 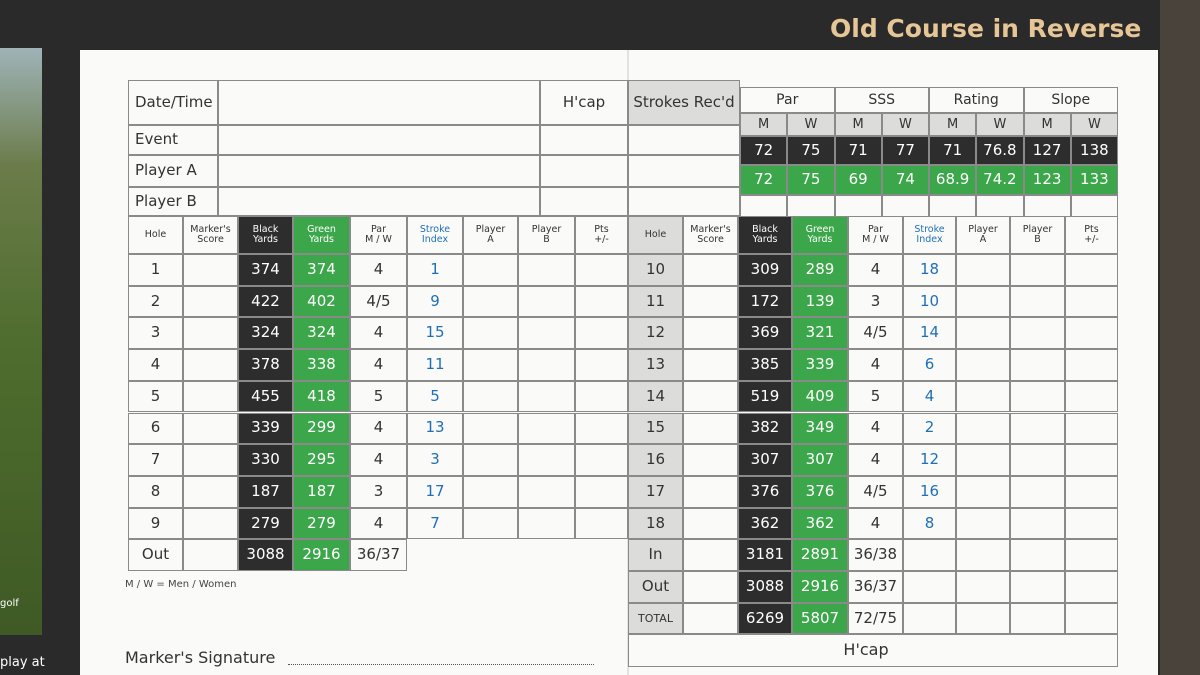 I want to click on cell-text: 382, so click(x=765, y=427).